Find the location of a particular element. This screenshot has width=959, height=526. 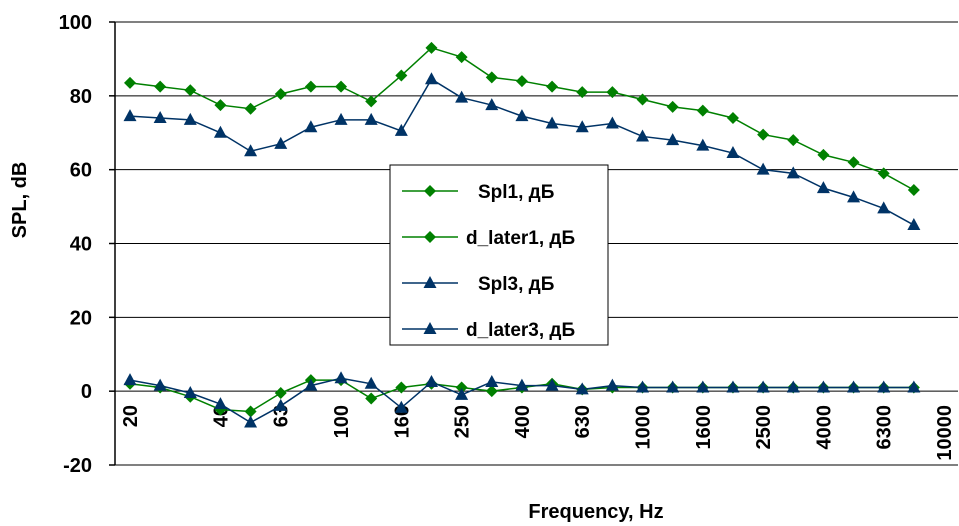

y-tick-label: -20 is located at coordinates (77, 466).